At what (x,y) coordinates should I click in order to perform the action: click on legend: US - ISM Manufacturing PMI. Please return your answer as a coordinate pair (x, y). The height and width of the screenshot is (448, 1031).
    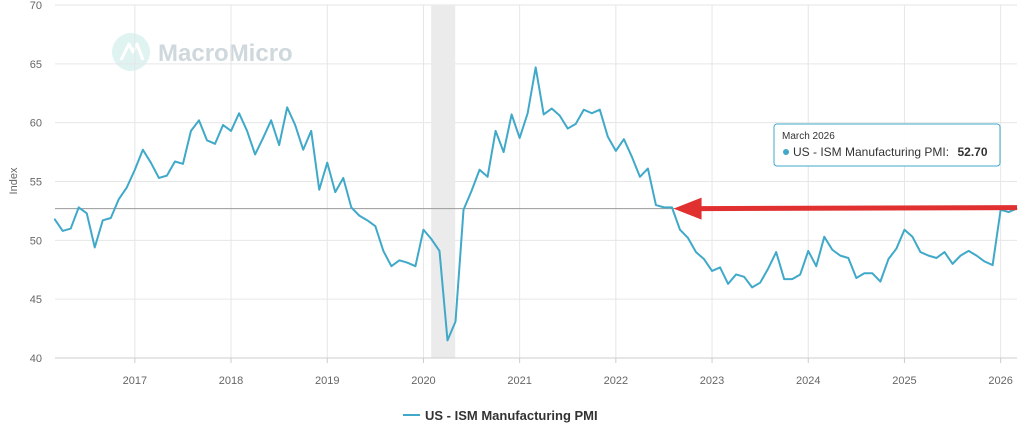
    Looking at the image, I should click on (500, 415).